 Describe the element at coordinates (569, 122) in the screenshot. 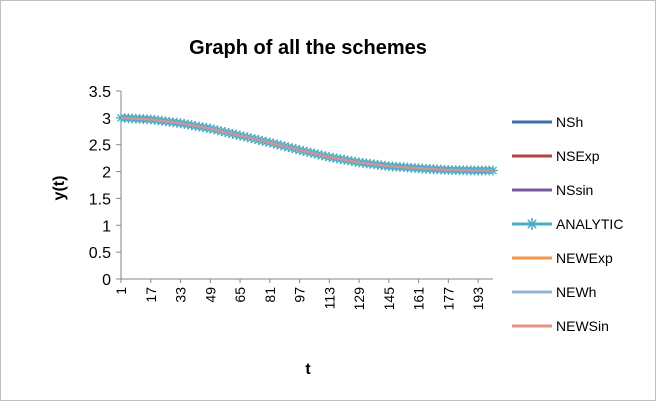

I see `legend-label-nsh: NSh` at that location.